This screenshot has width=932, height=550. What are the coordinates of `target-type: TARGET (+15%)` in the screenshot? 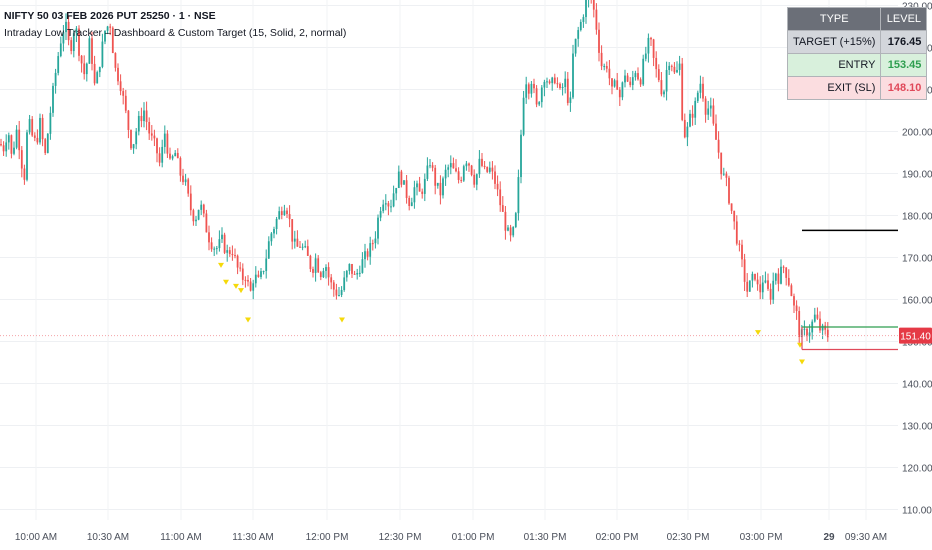 It's located at (834, 42).